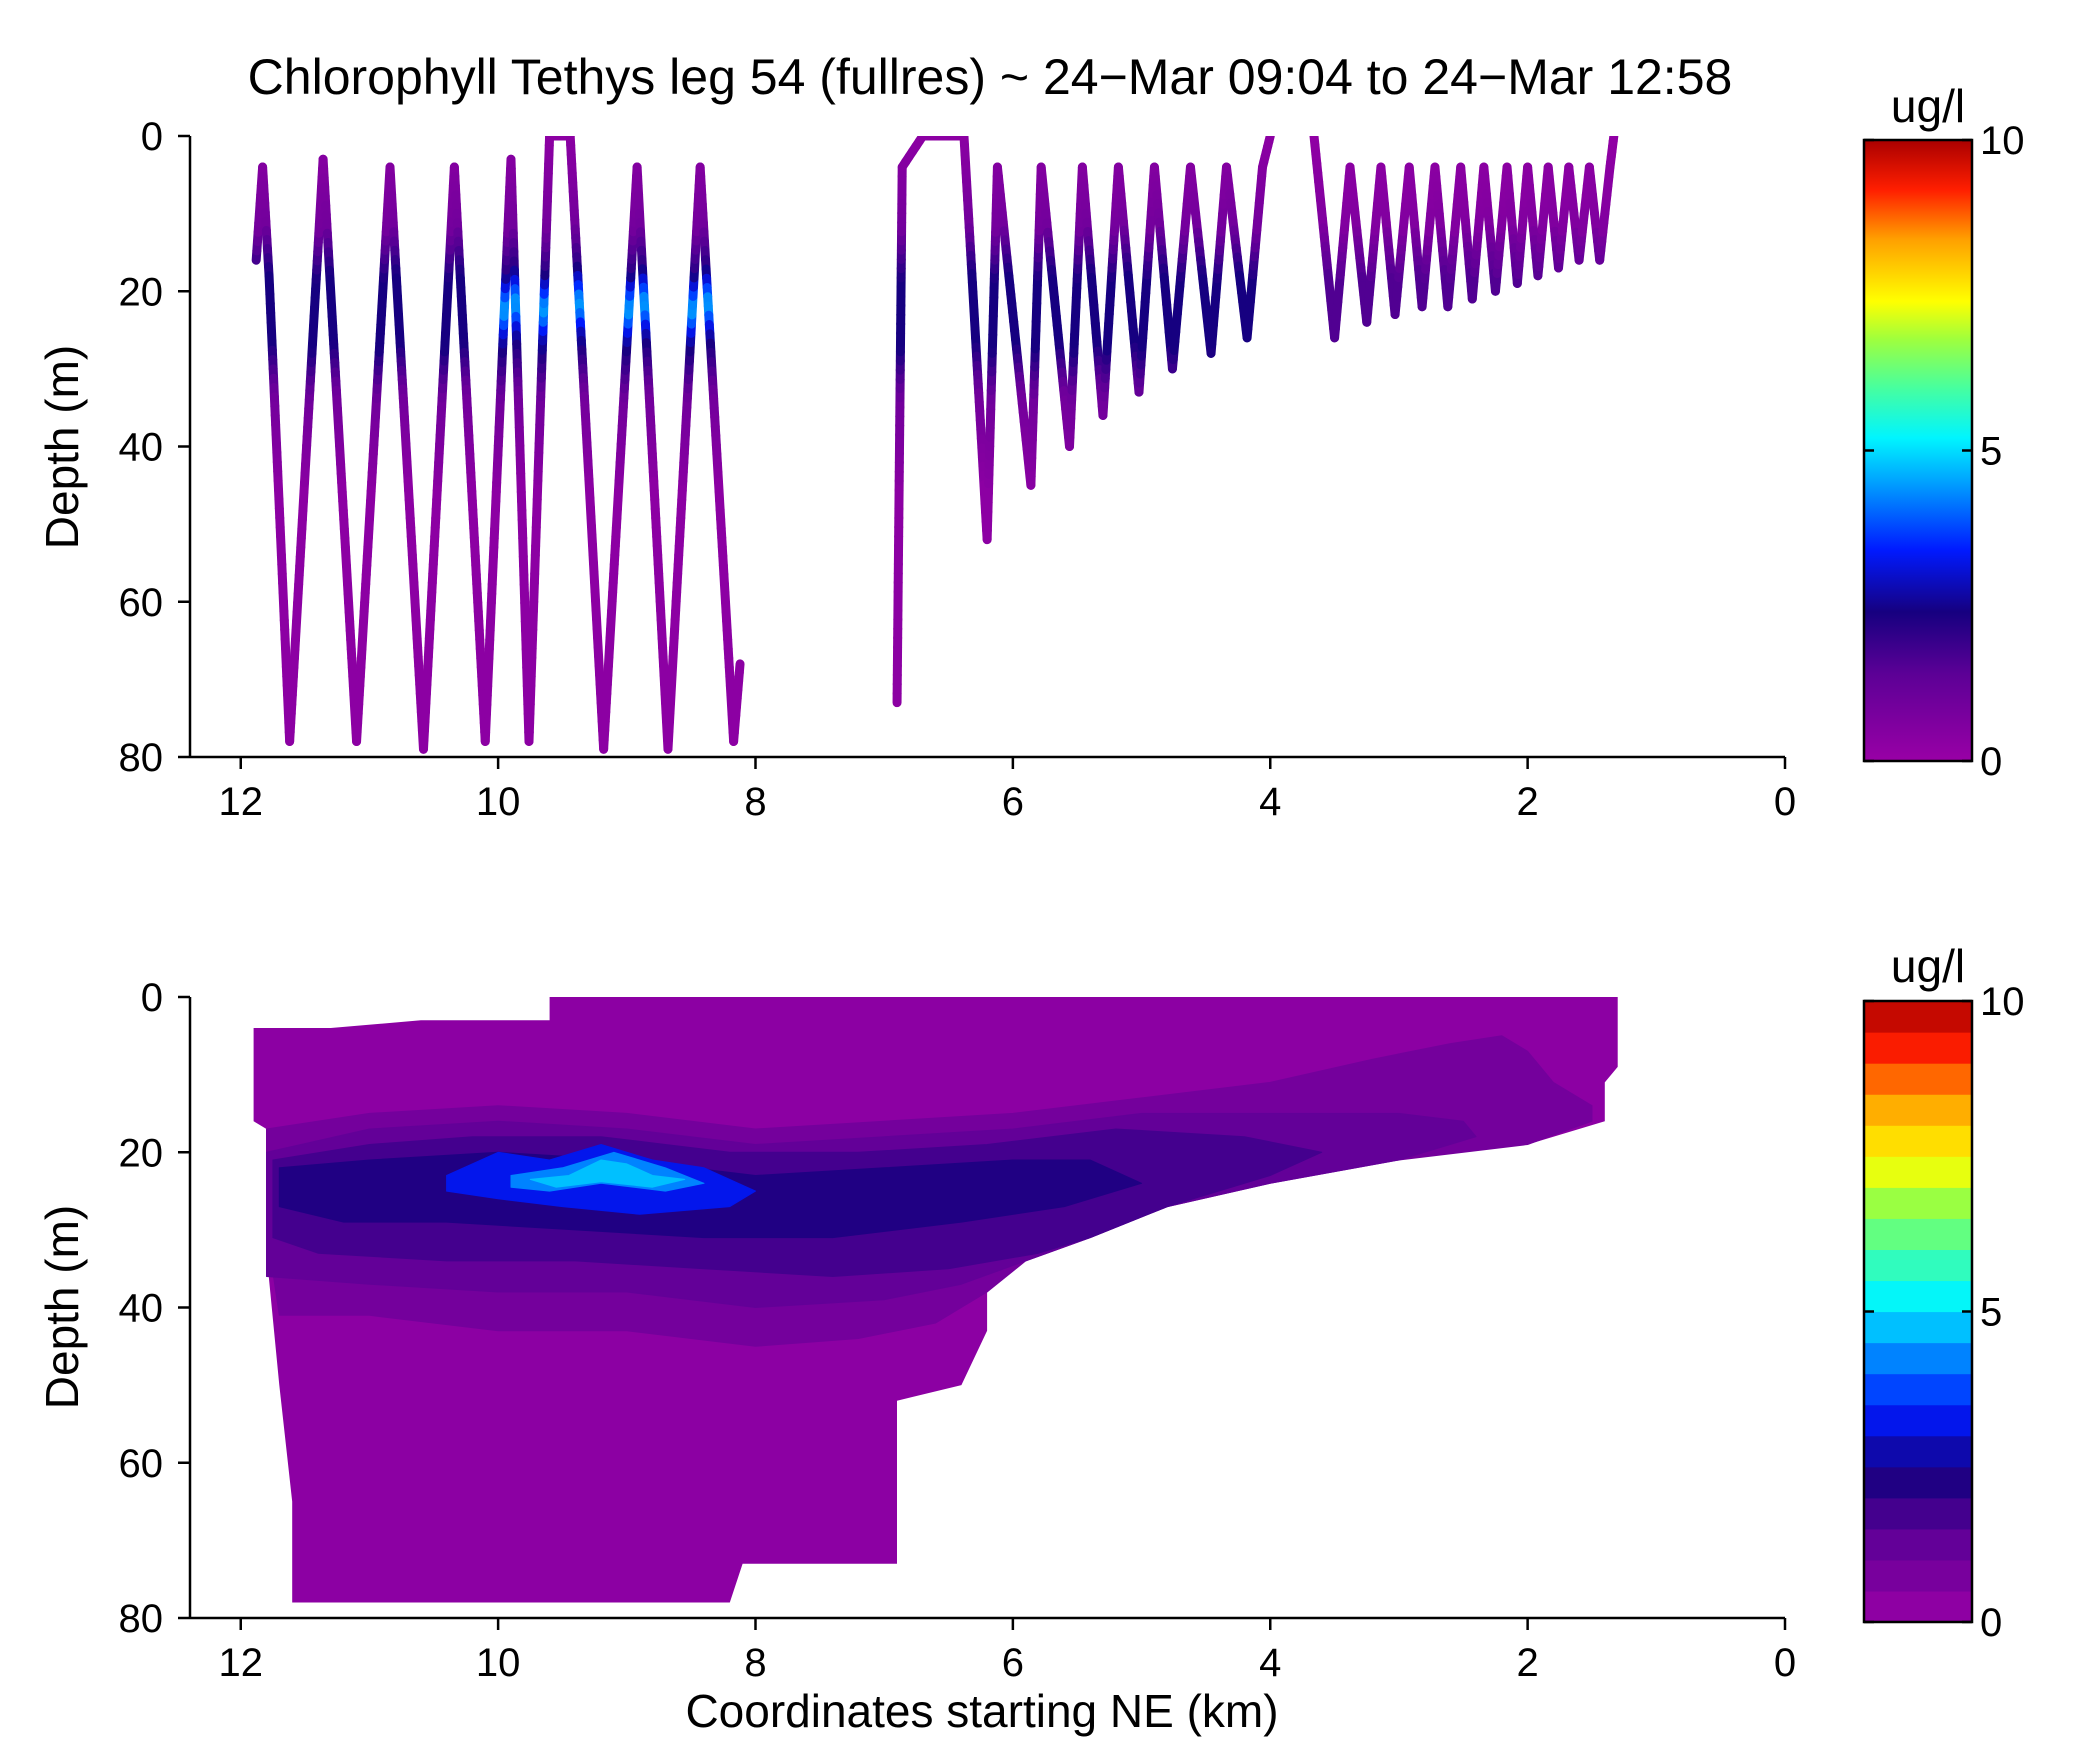  What do you see at coordinates (240, 802) in the screenshot?
I see `top-x-tick-label: 12` at bounding box center [240, 802].